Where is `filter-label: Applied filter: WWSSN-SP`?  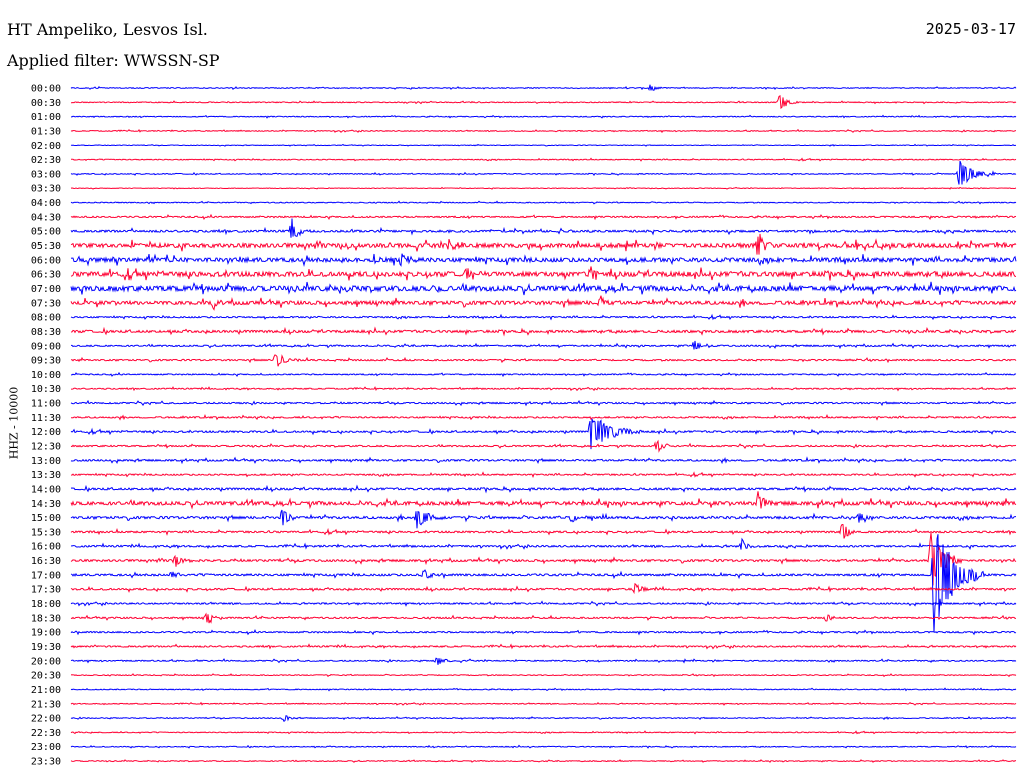 filter-label: Applied filter: WWSSN-SP is located at coordinates (113, 60).